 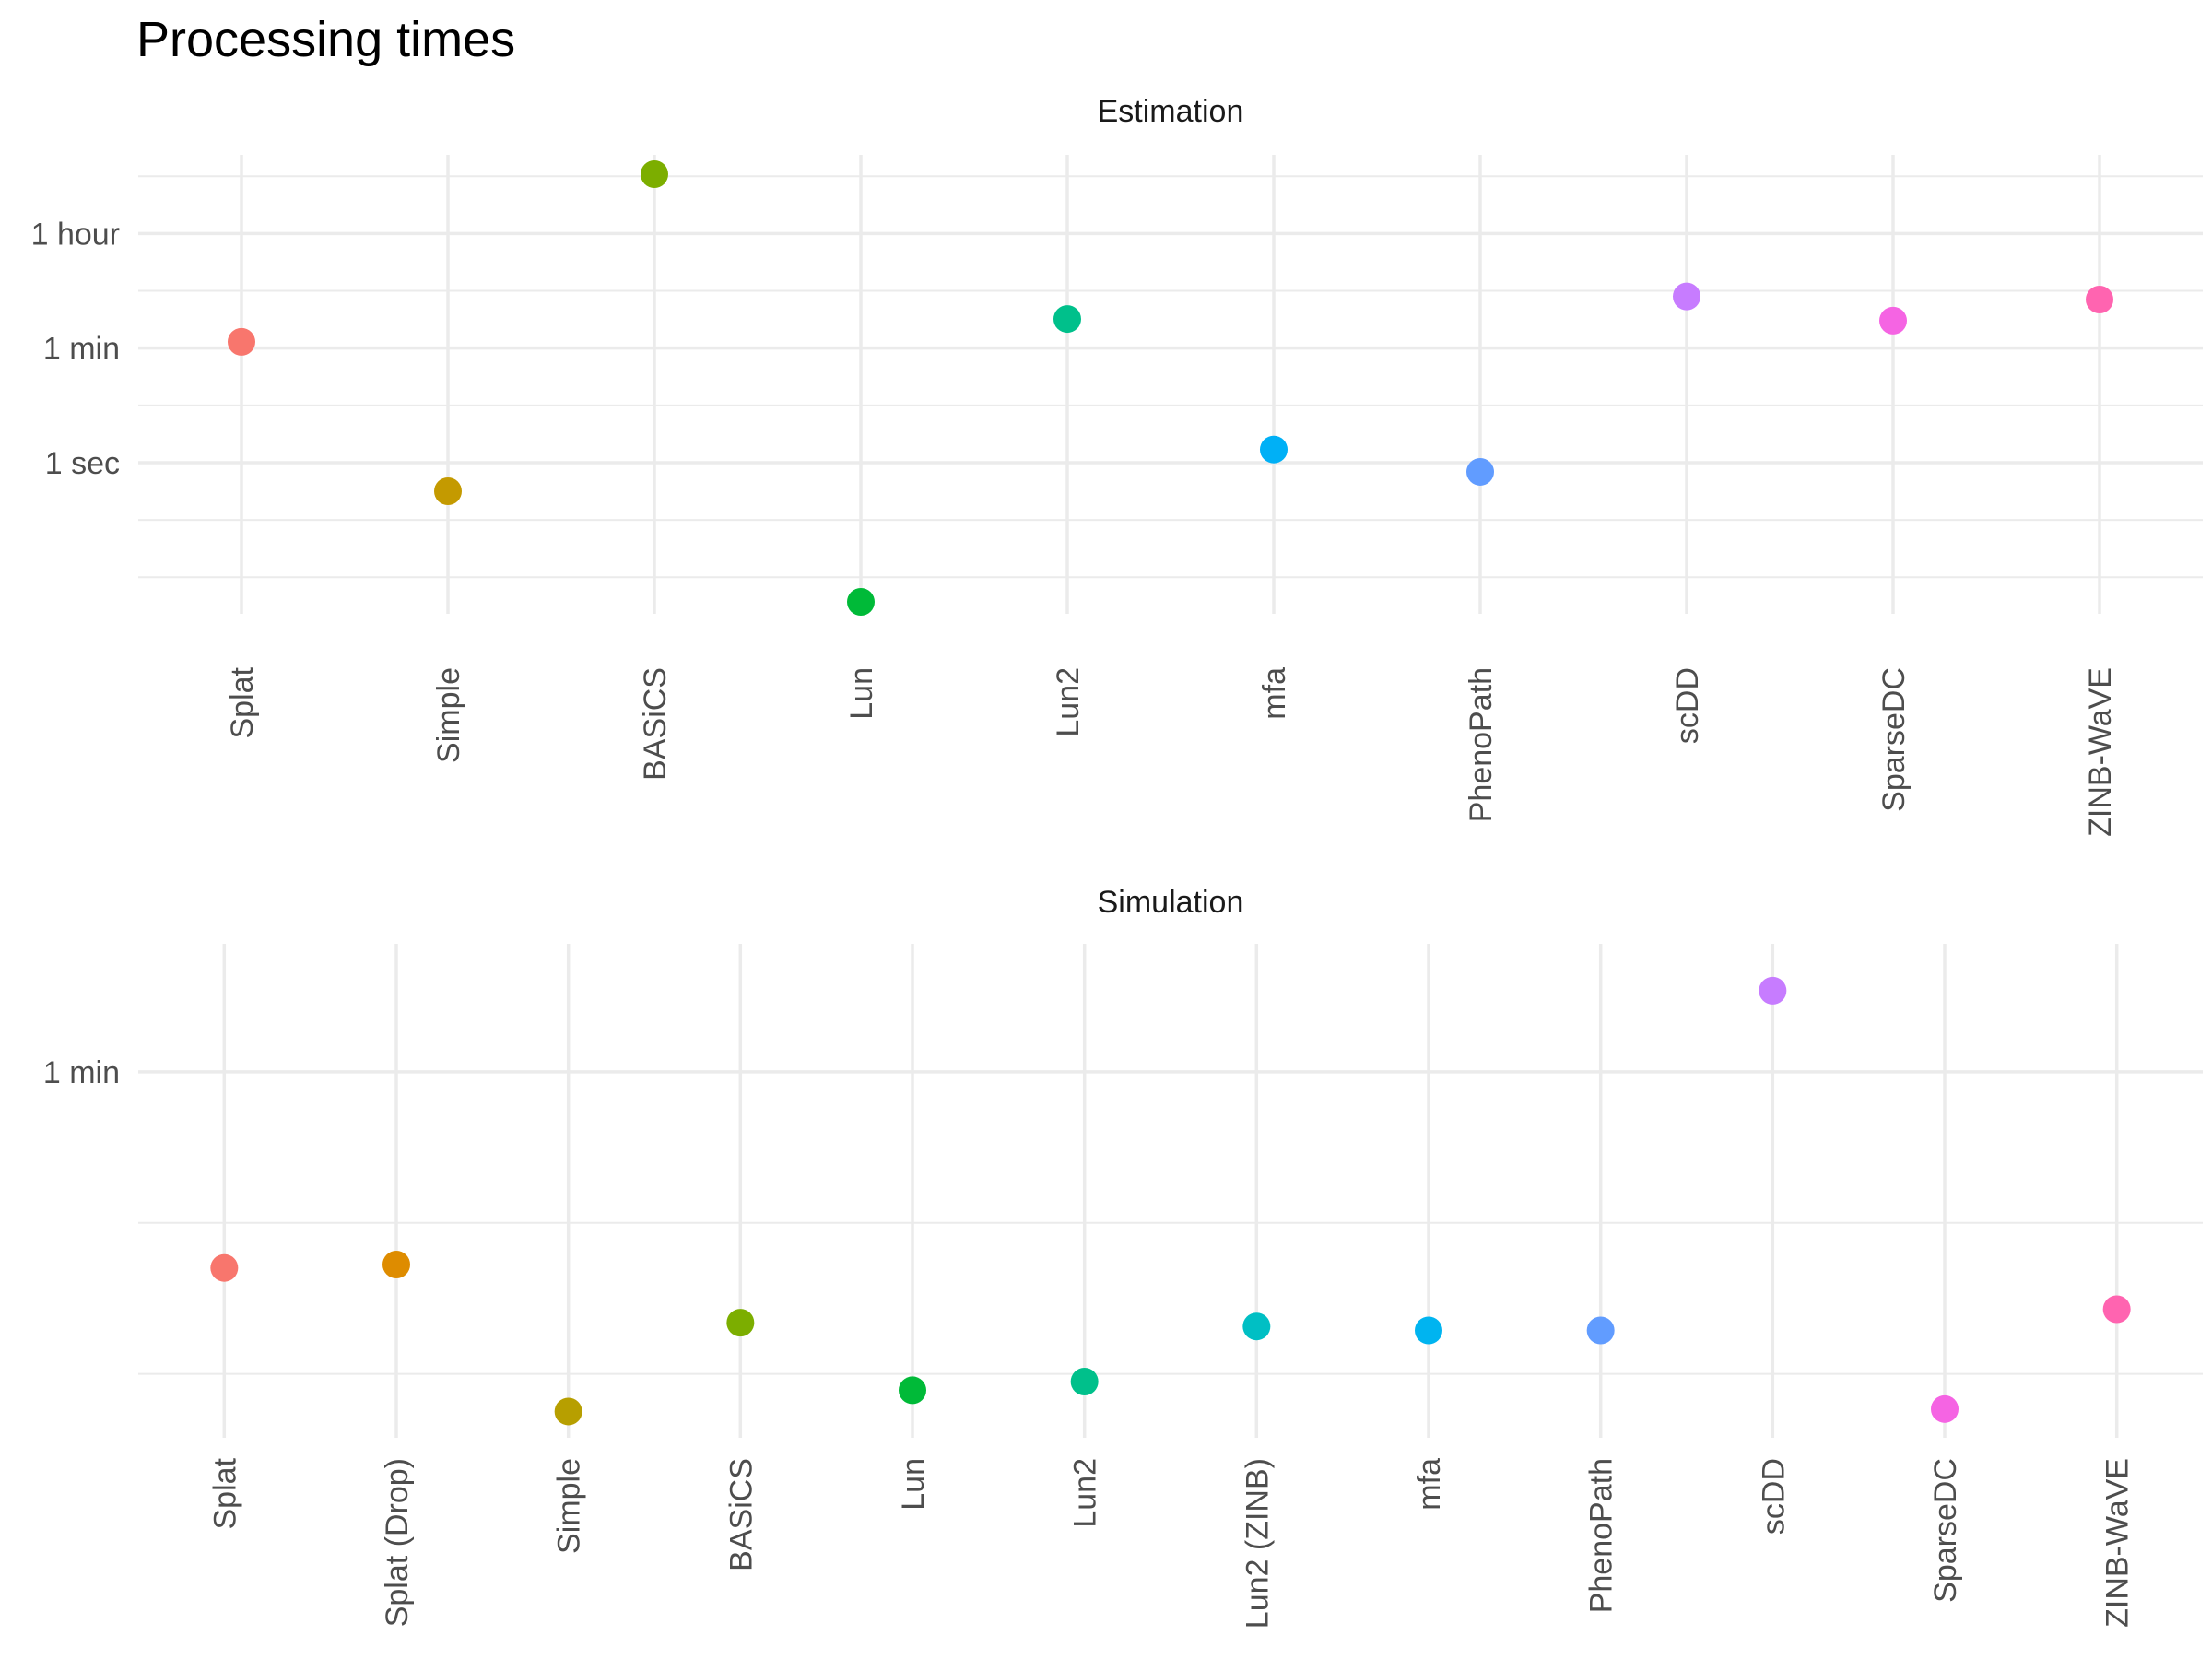 I want to click on simulation-panel-title: Simulation, so click(x=1171, y=902).